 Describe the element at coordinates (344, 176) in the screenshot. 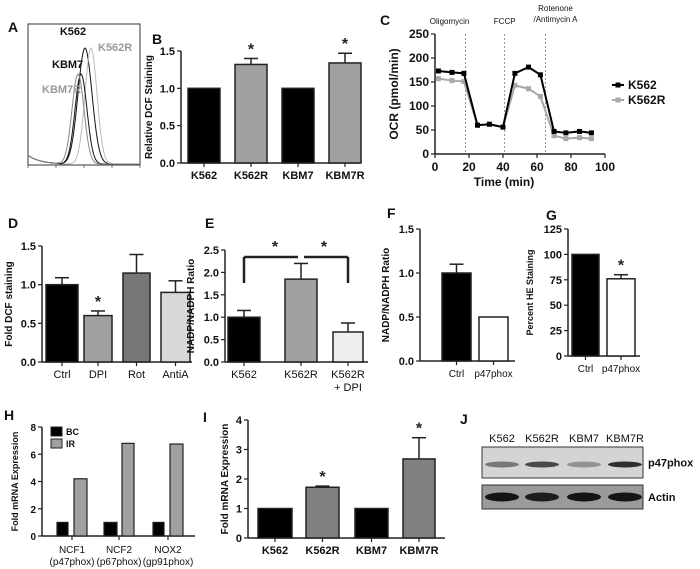

I see `x-tick-label: KBM7R` at that location.